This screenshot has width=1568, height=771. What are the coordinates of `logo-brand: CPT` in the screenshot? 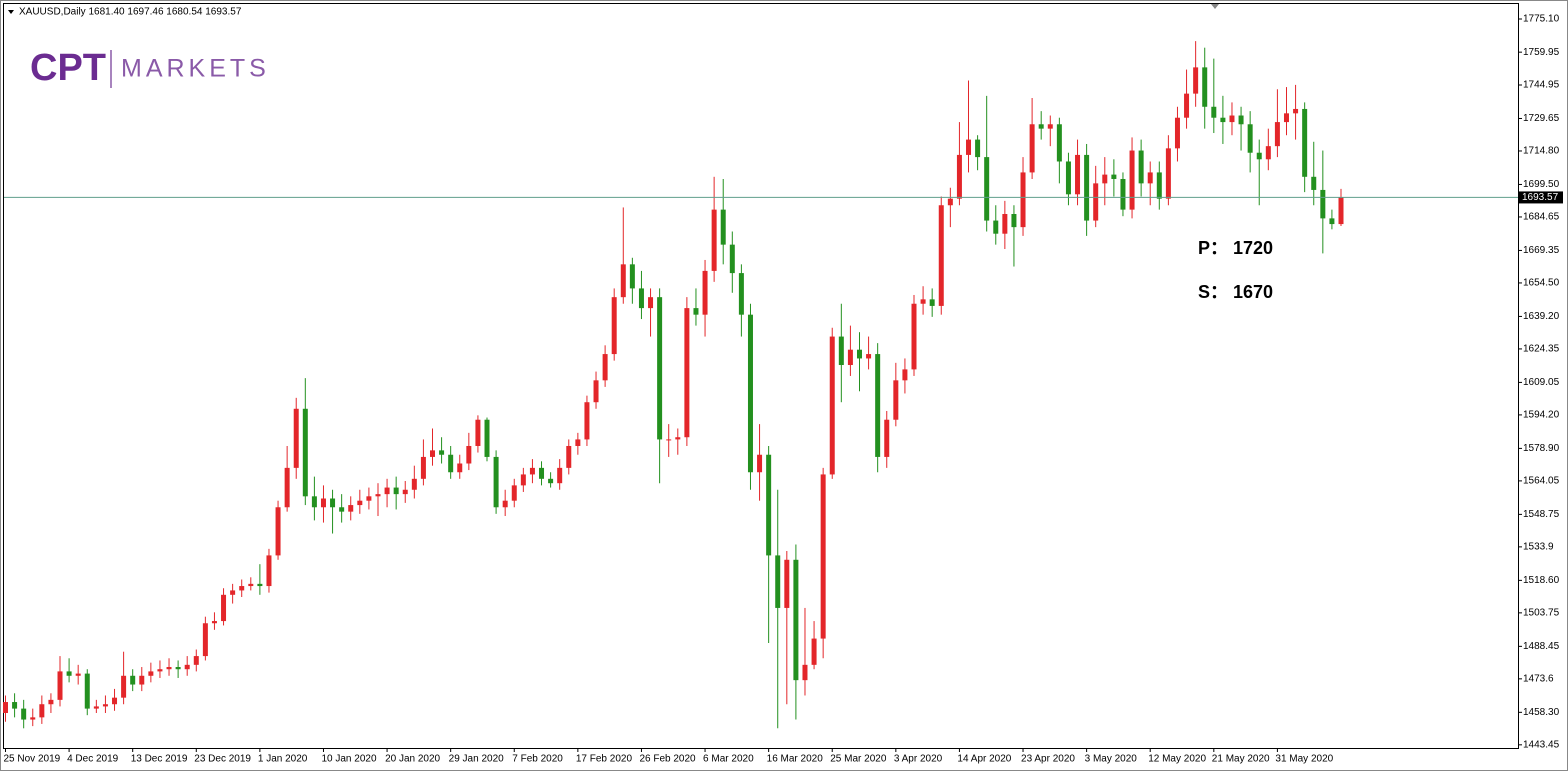 It's located at (68, 68).